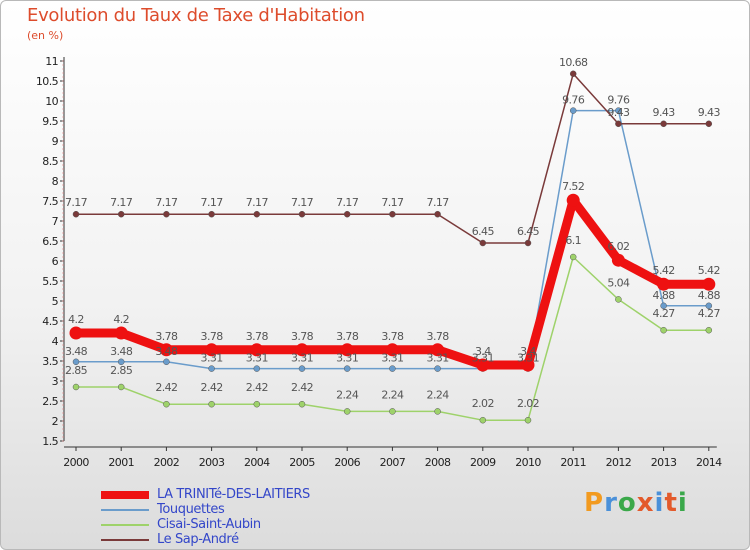  Describe the element at coordinates (682, 503) in the screenshot. I see `brand-letter: i` at that location.